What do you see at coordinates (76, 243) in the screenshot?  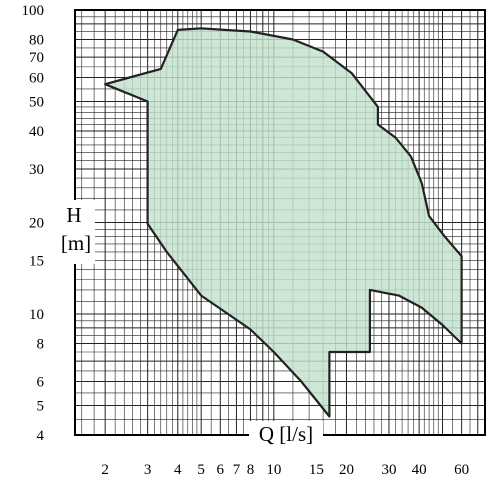 I see `y-axis-title-line2: [m]` at bounding box center [76, 243].